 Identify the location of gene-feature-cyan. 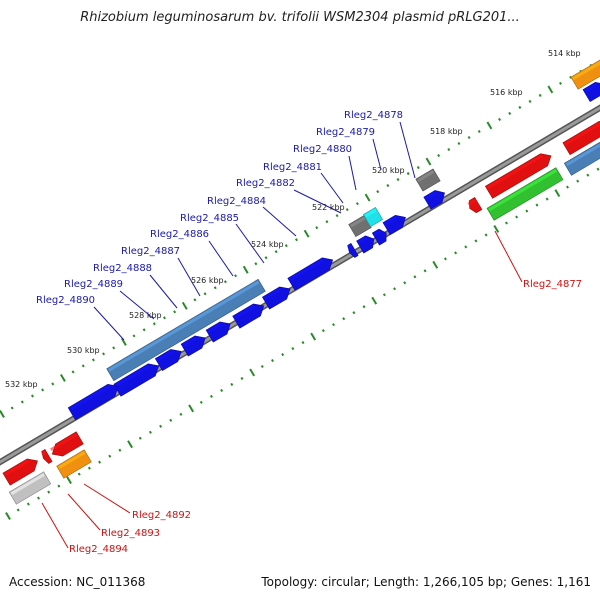
(373, 217).